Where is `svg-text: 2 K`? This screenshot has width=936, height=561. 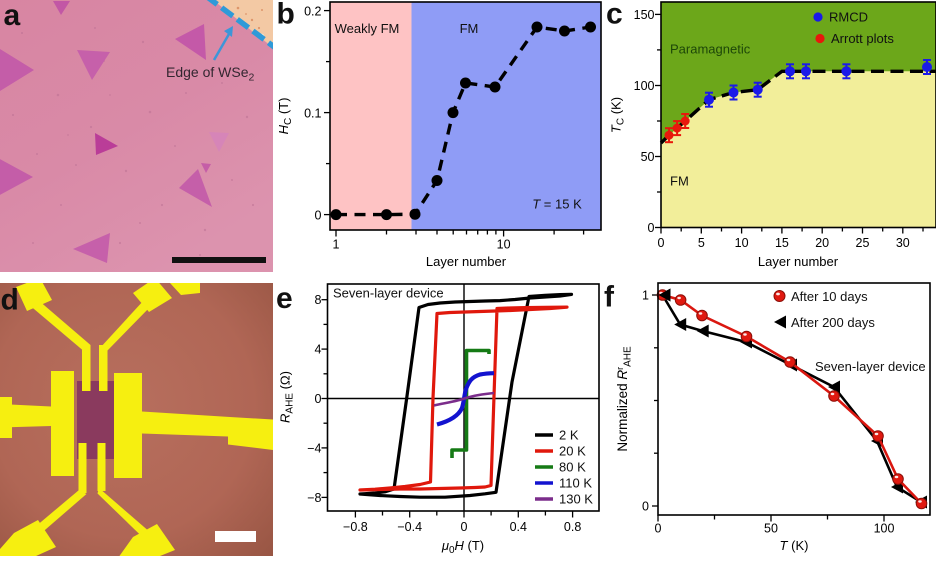 svg-text: 2 K is located at coordinates (569, 435).